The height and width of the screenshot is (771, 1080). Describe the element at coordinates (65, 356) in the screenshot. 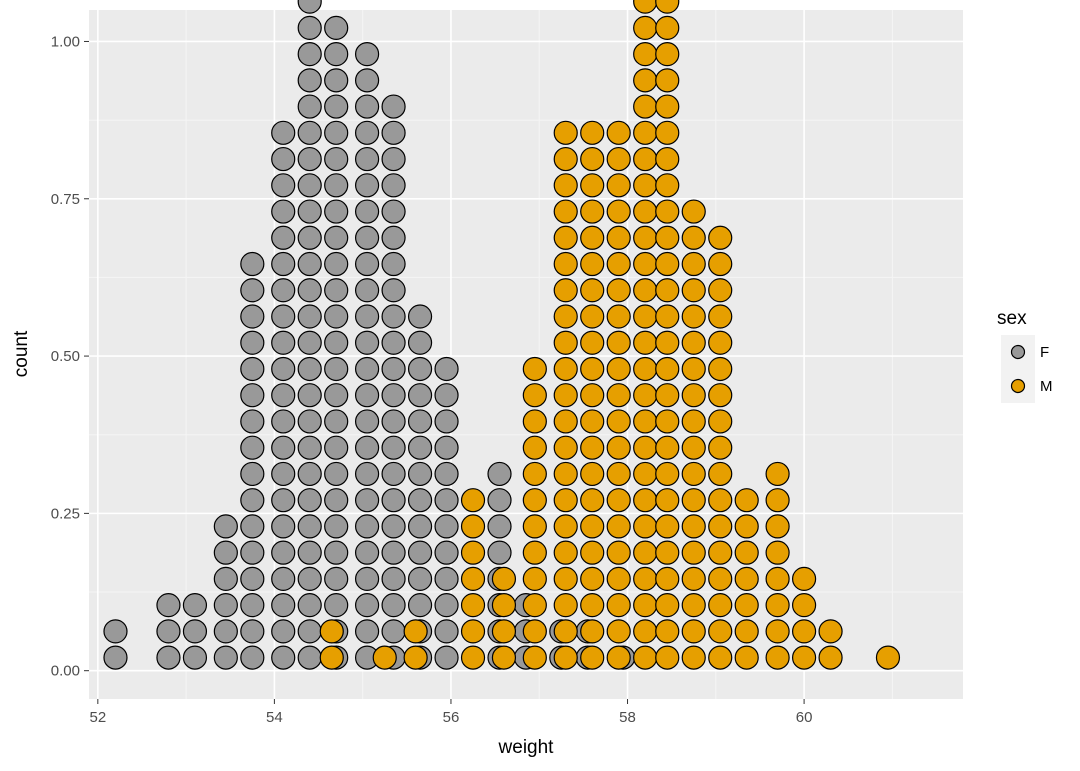

I see `y-tick-label: 0.50` at that location.